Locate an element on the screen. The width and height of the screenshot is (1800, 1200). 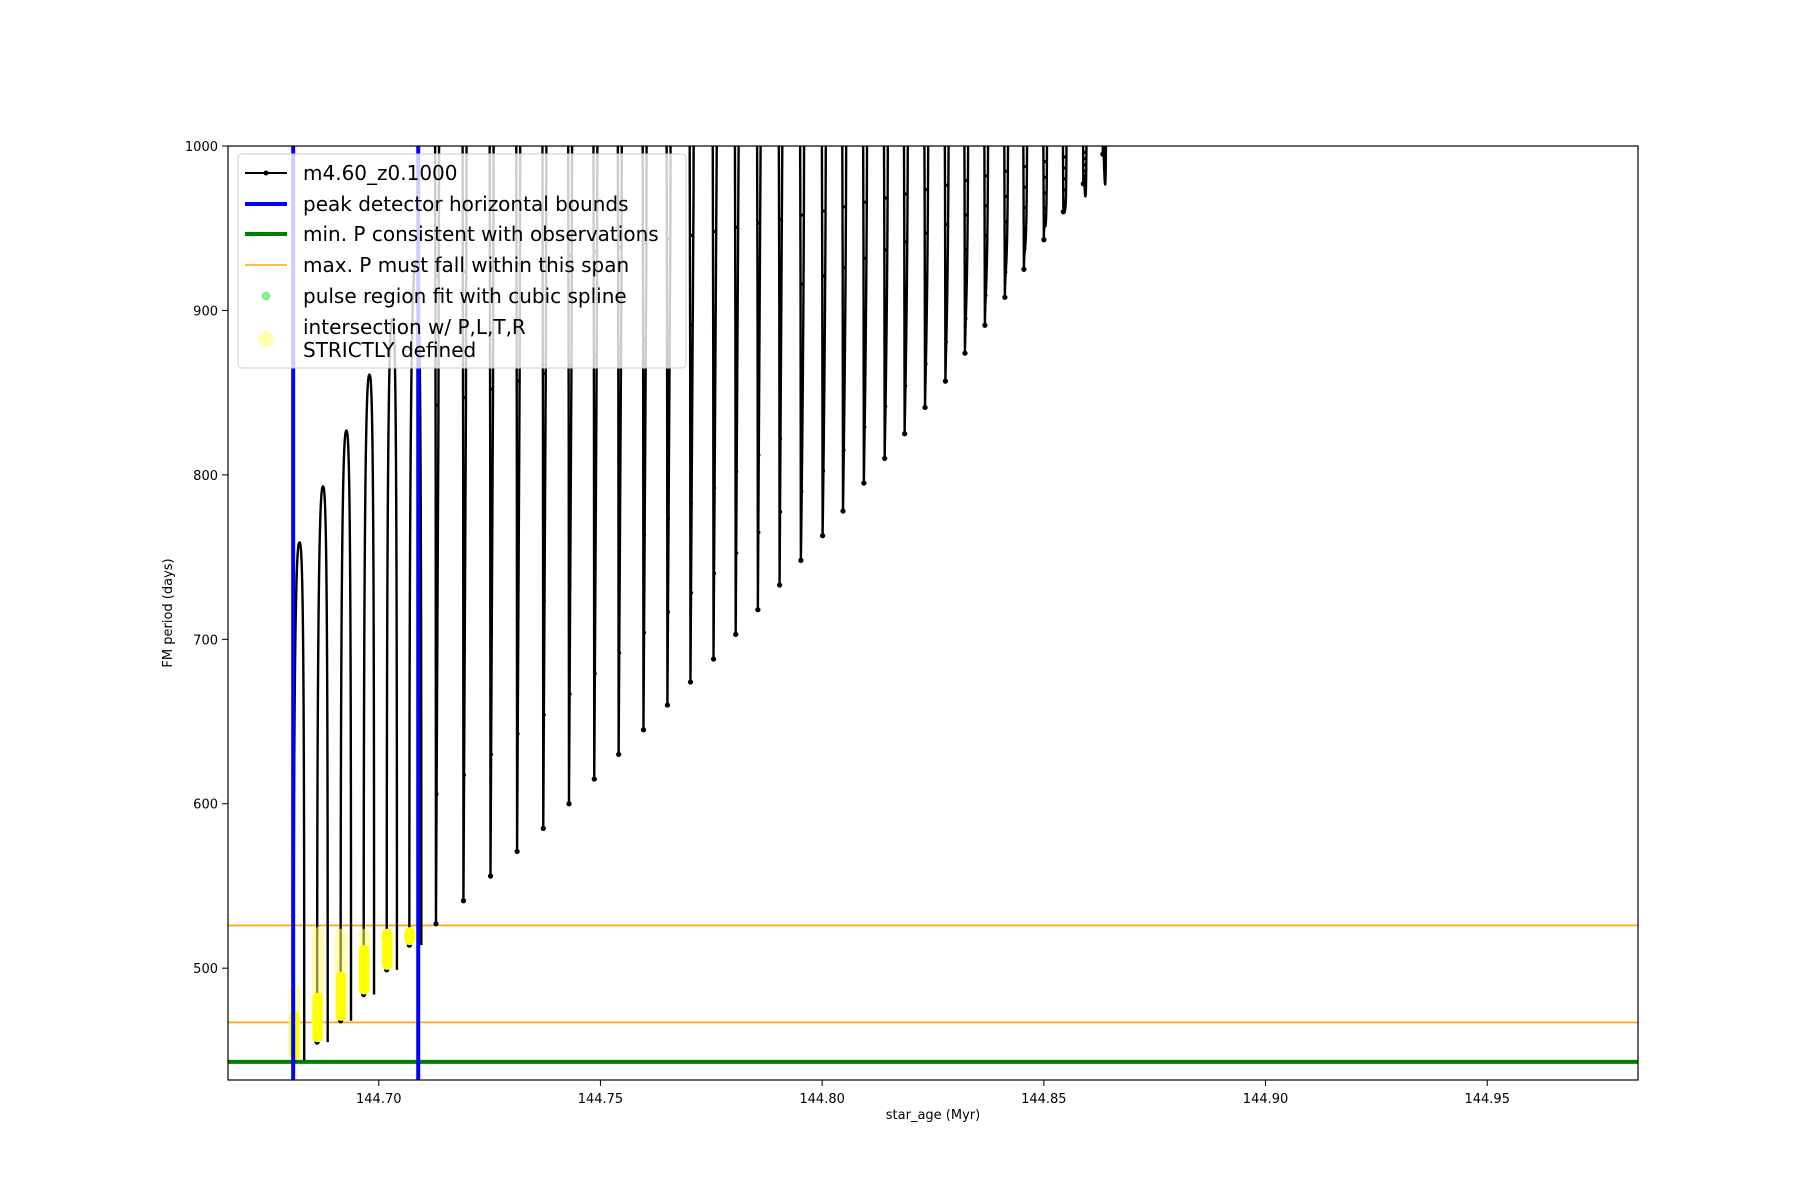
y-tick-label-0: 500 is located at coordinates (205, 969).